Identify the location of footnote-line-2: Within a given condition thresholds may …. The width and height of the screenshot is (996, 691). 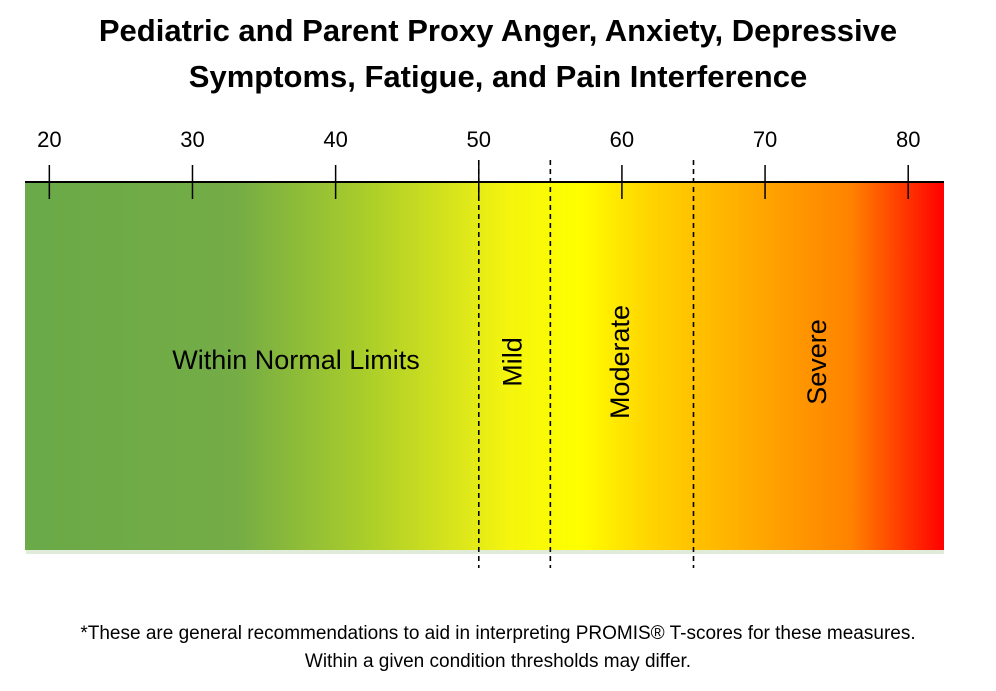
(498, 661).